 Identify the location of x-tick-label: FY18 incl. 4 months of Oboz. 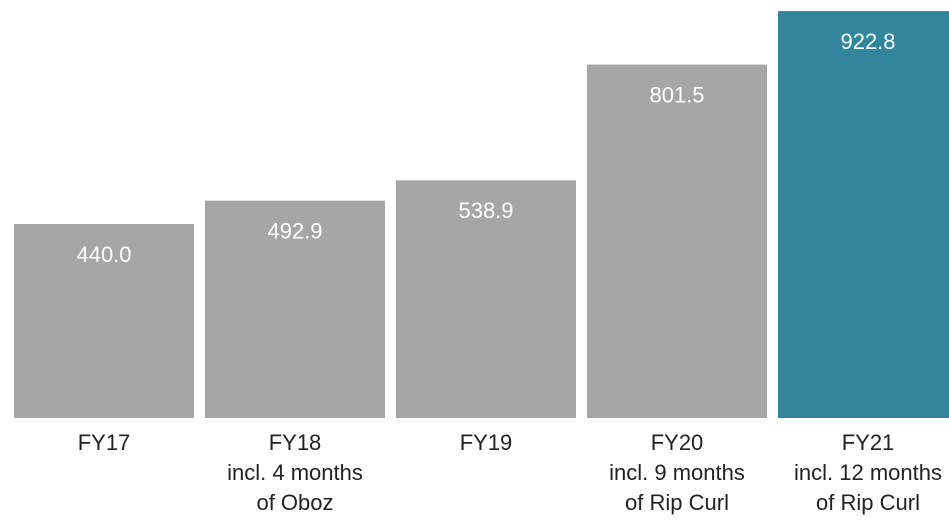
(295, 472).